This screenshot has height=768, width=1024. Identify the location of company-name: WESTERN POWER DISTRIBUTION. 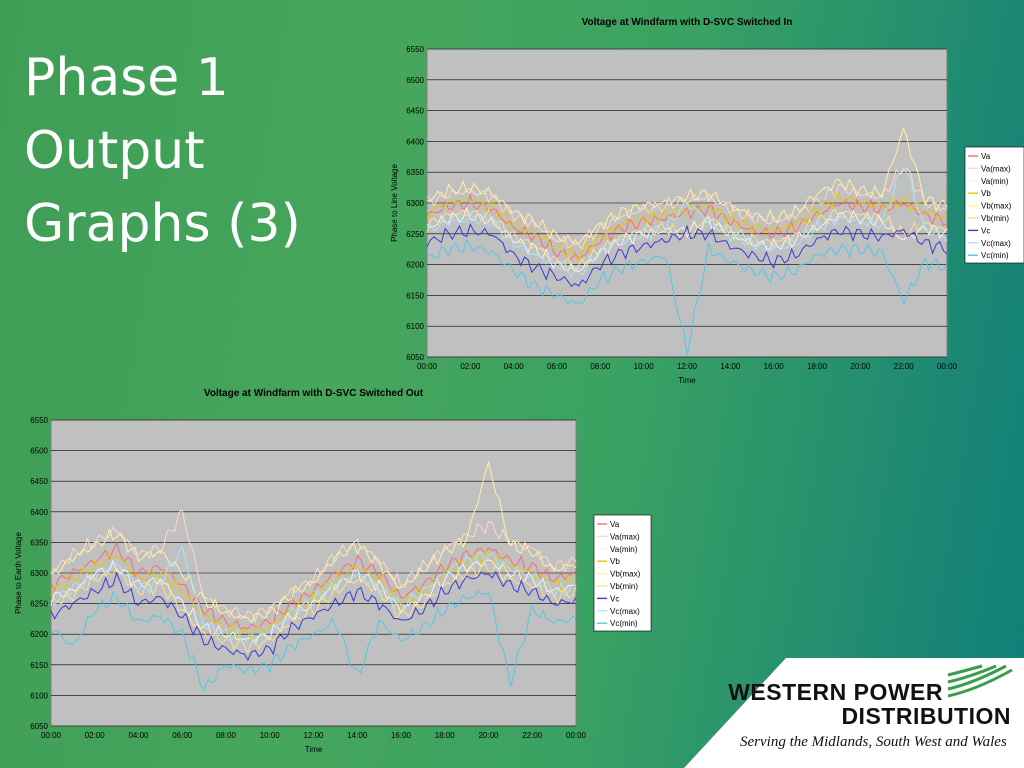
(856, 703).